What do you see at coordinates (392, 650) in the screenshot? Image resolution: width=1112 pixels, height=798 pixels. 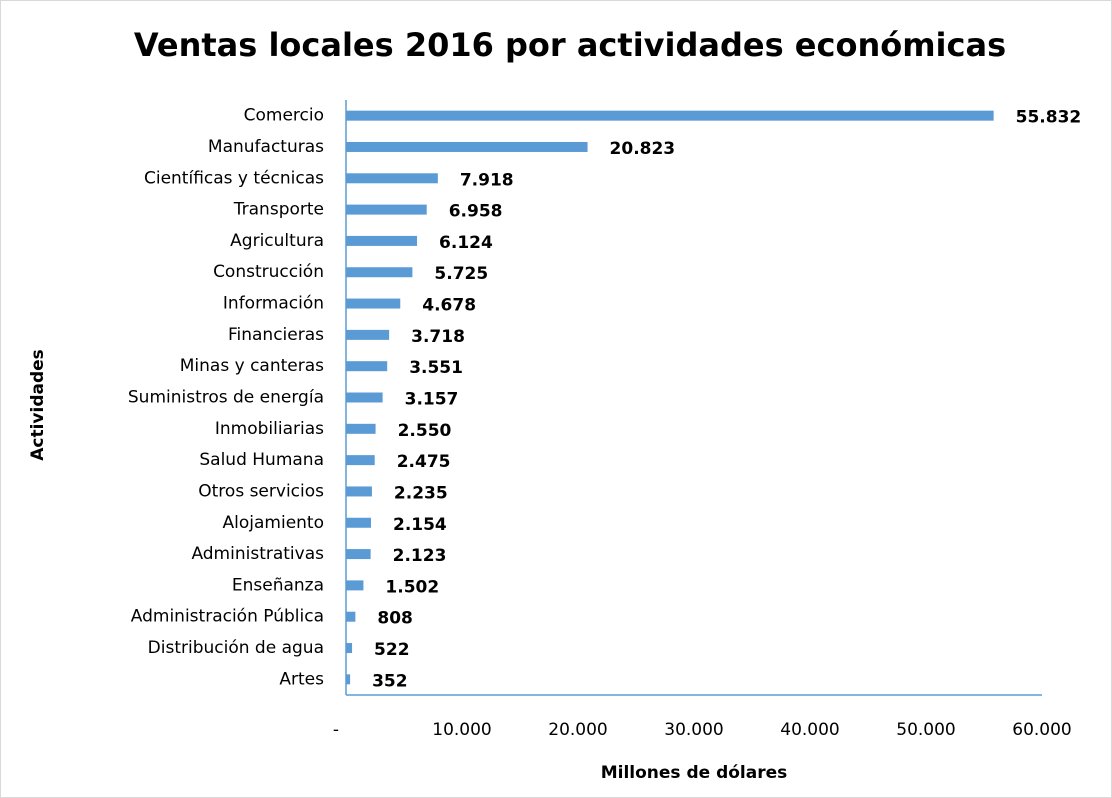 I see `value-label: 522` at bounding box center [392, 650].